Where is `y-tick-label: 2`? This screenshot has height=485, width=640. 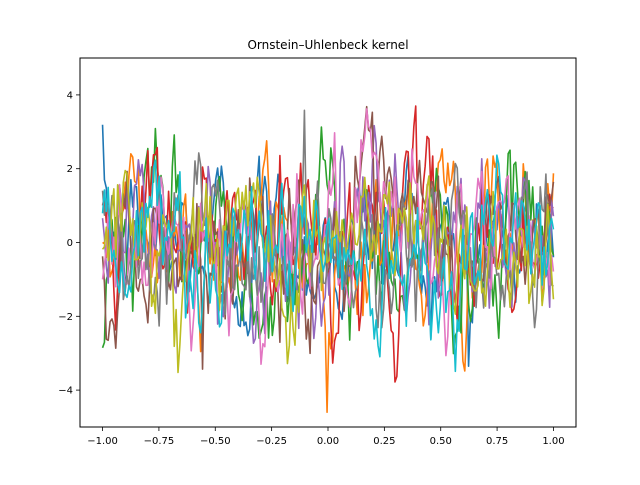 y-tick-label: 2 is located at coordinates (70, 169).